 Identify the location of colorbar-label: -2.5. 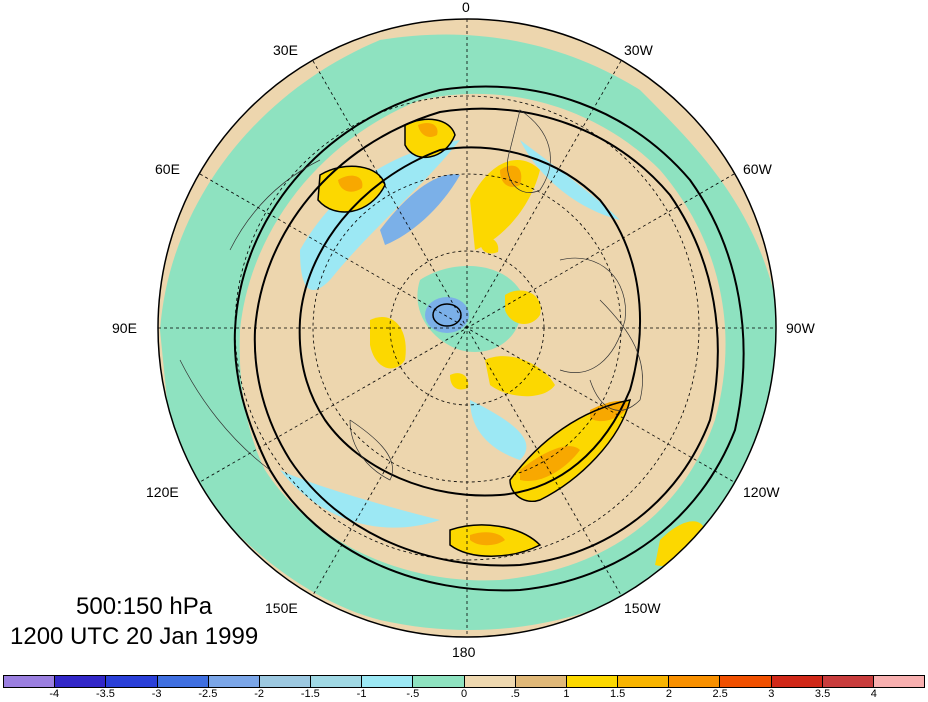
(208, 694).